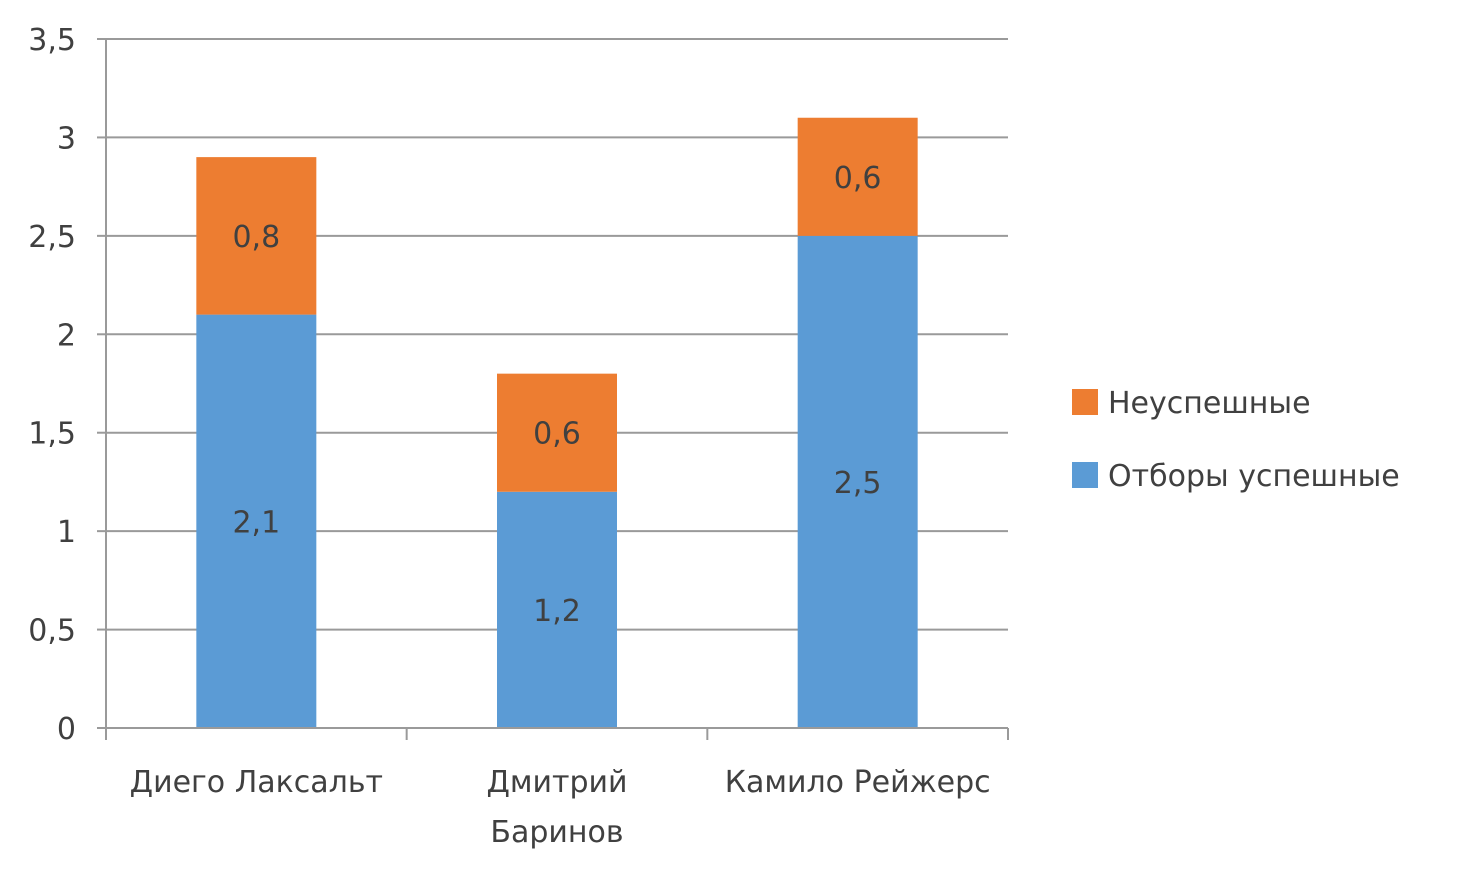 This screenshot has height=873, width=1460. Describe the element at coordinates (52, 631) in the screenshot. I see `y-tick-label: 0,5` at that location.